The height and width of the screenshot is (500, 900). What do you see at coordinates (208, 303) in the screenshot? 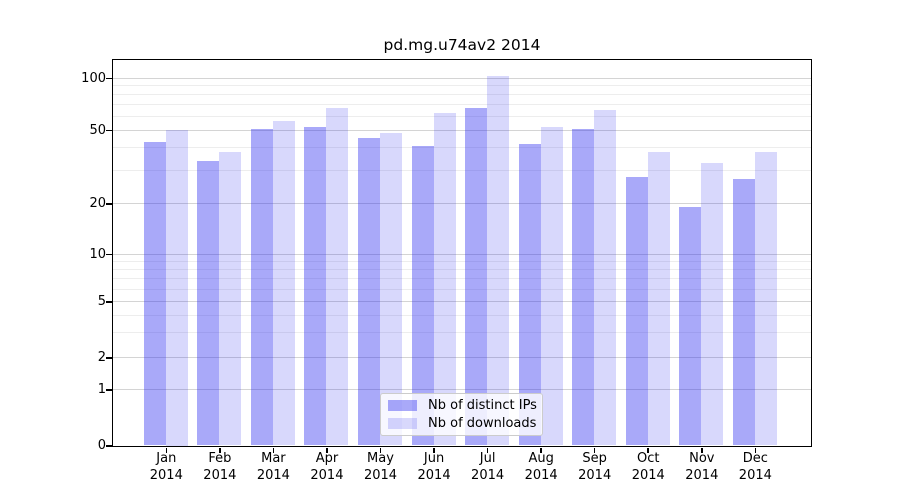
I see `bar-distinct-ips-feb` at bounding box center [208, 303].